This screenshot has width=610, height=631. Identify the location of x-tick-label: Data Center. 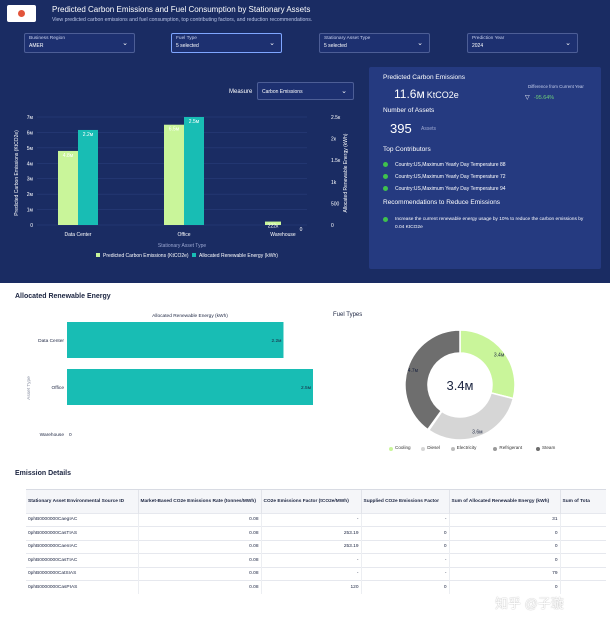
(78, 235).